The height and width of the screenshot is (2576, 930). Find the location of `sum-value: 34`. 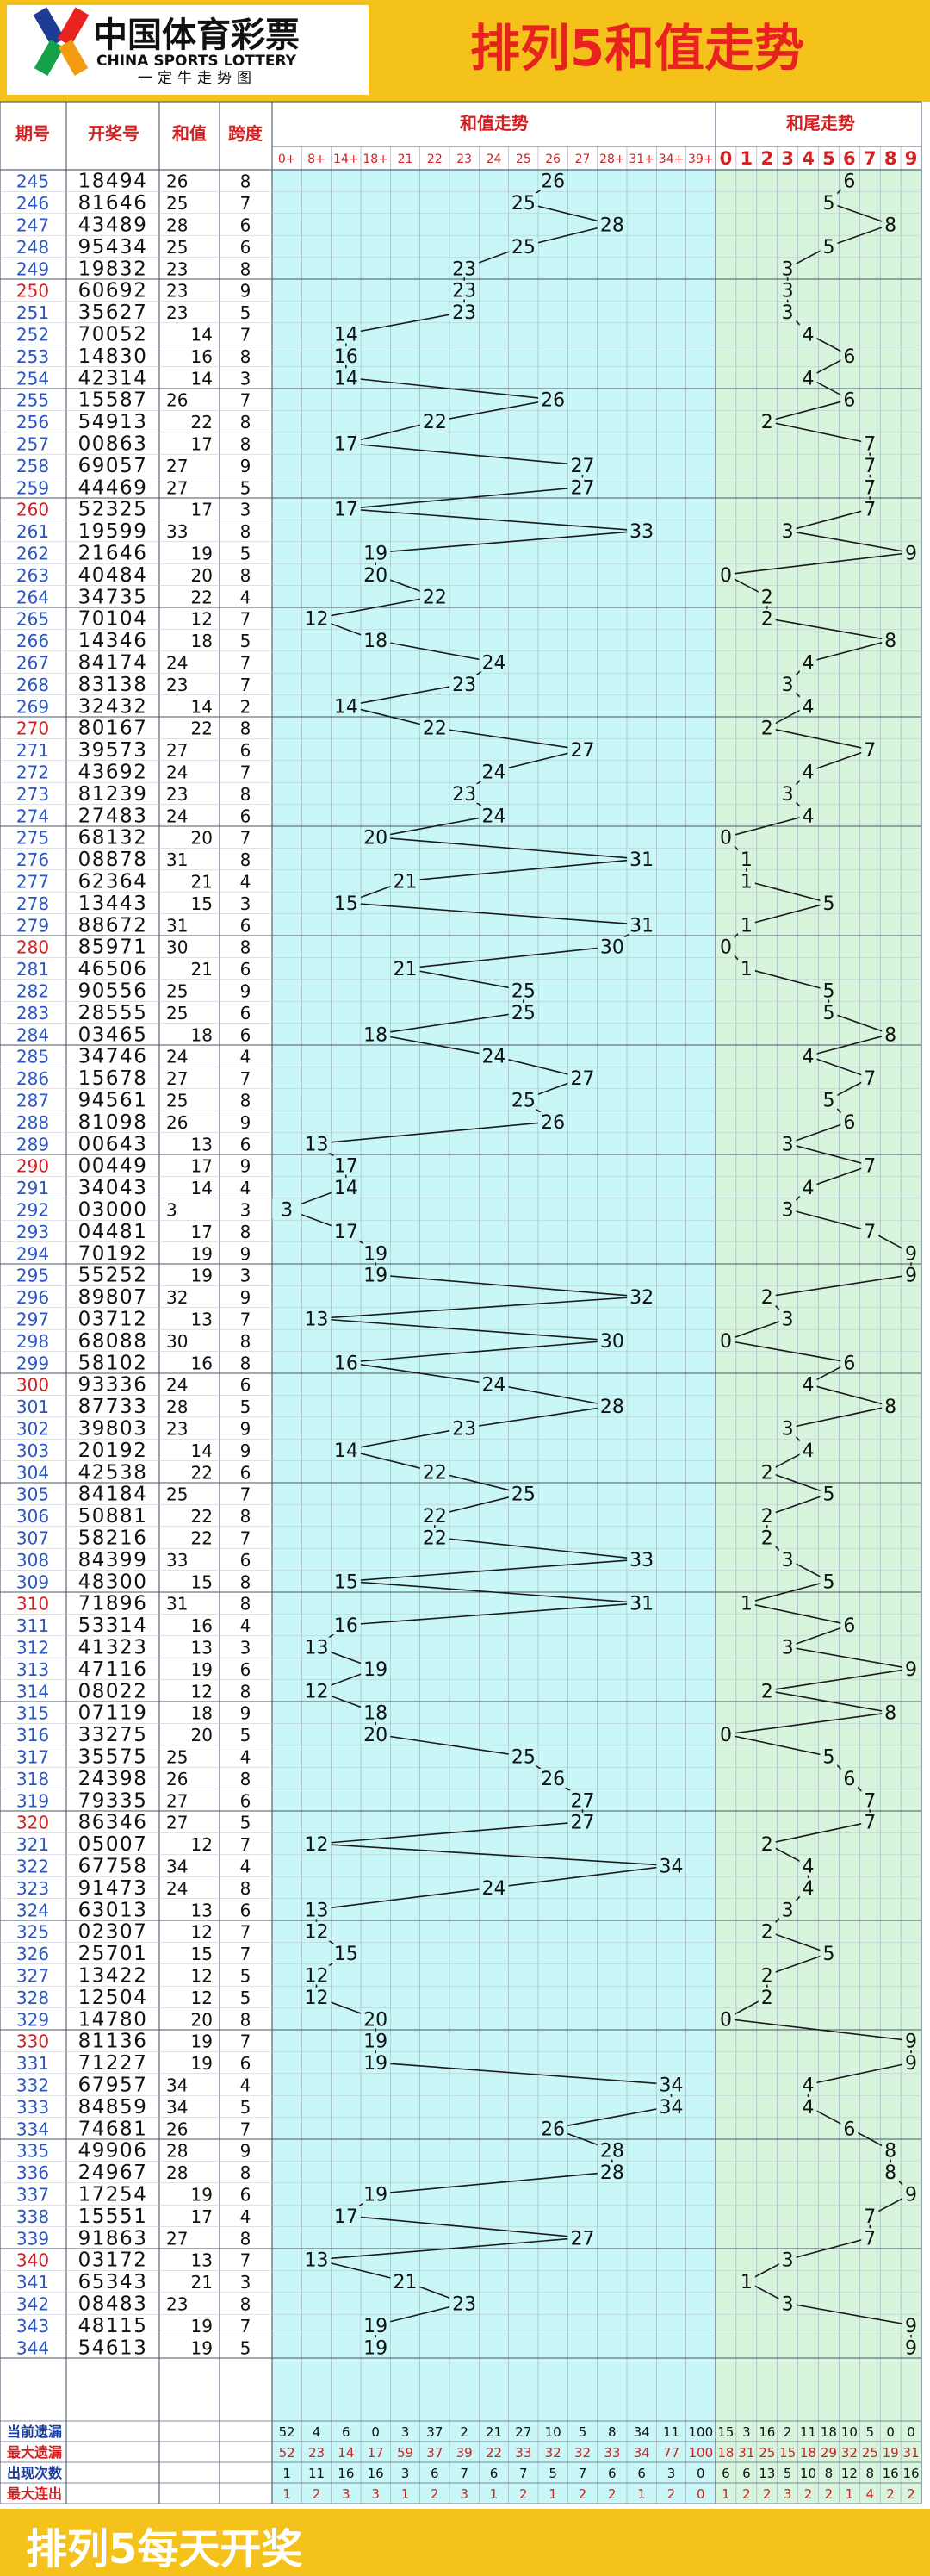

sum-value: 34 is located at coordinates (177, 1867).